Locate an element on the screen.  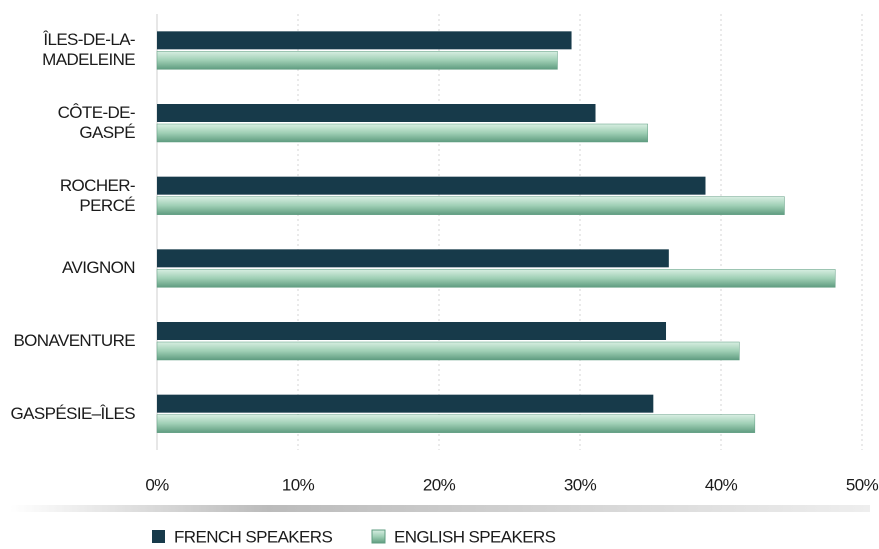
x-tick-label: 20% is located at coordinates (439, 484).